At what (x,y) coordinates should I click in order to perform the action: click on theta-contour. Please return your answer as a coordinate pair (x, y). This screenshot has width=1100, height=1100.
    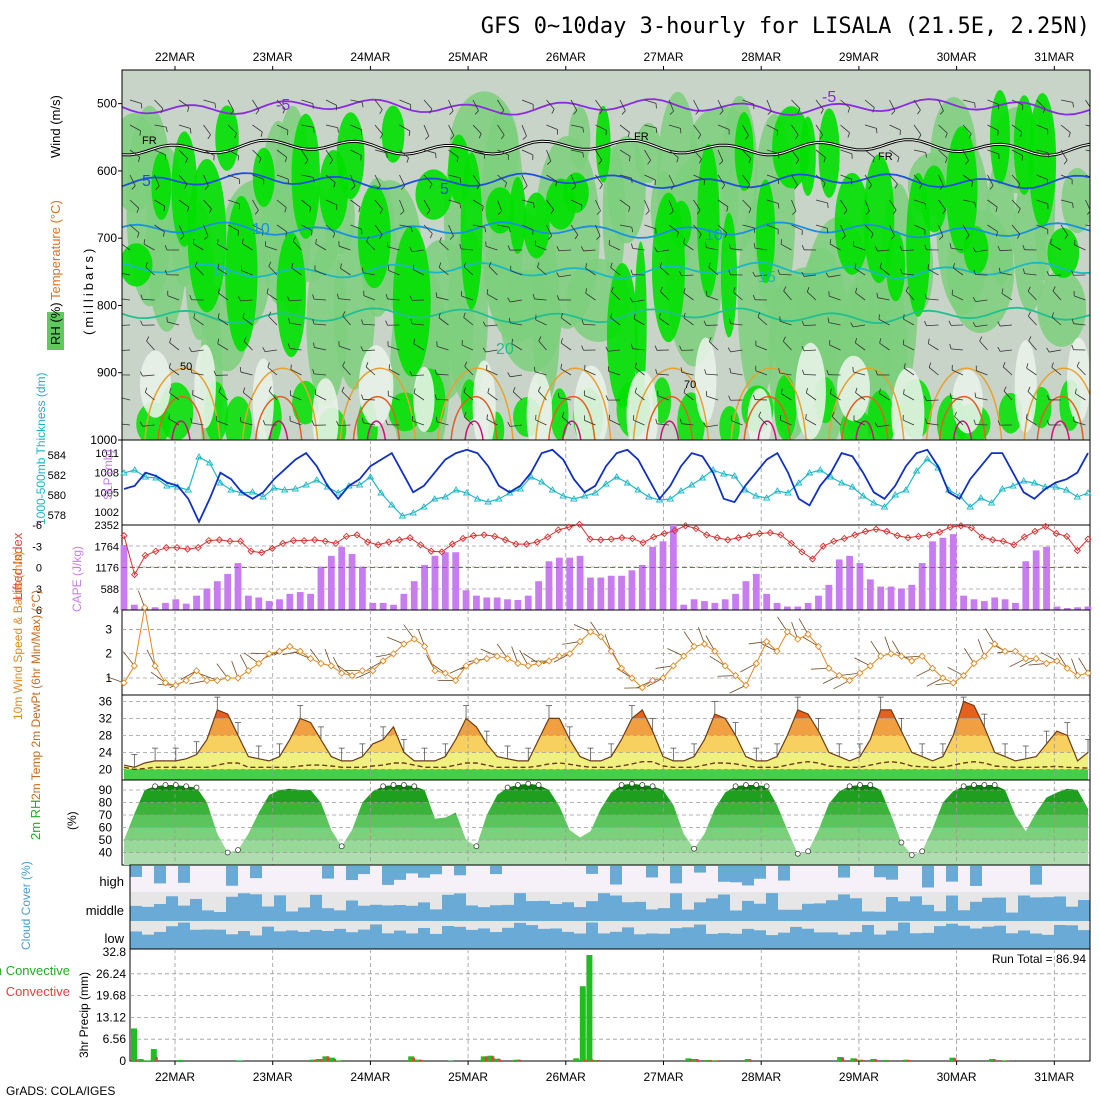
    Looking at the image, I should click on (767, 430).